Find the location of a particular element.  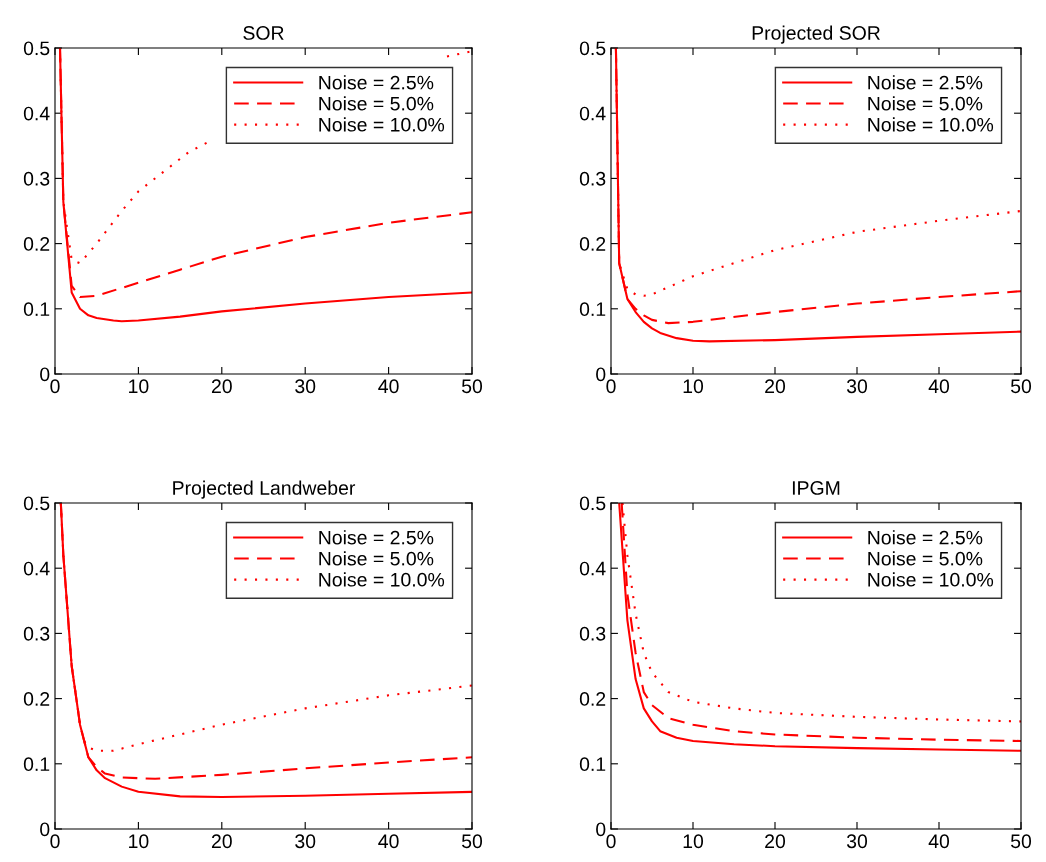

chart-title: Projected SOR is located at coordinates (816, 34).